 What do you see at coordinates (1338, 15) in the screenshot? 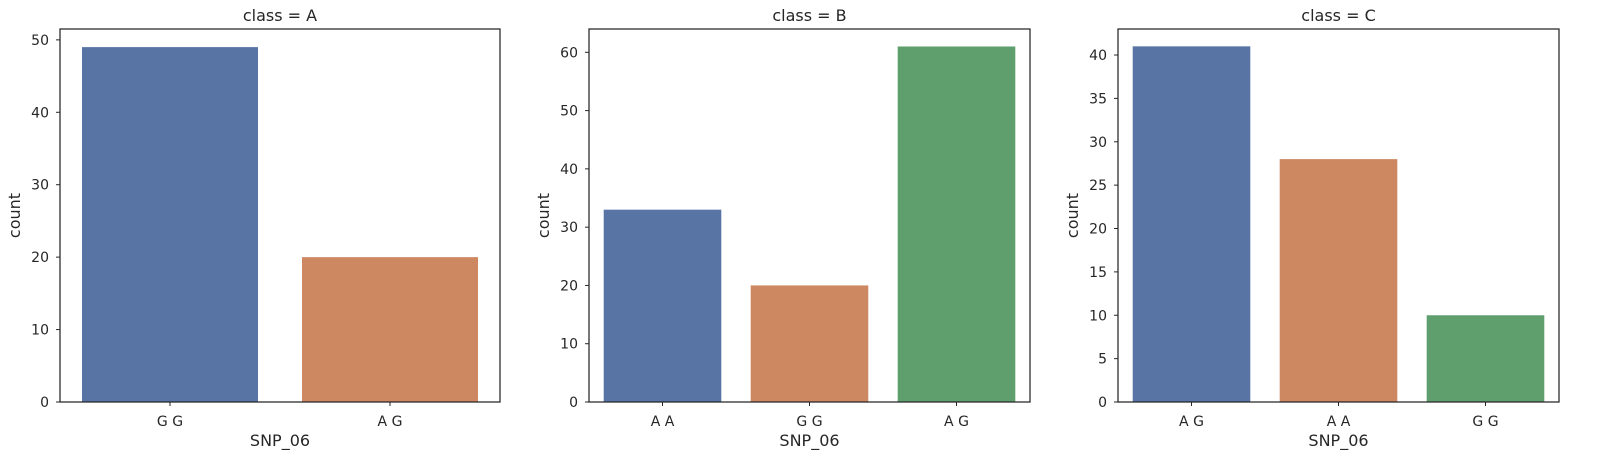
I see `panel-title: class = C` at bounding box center [1338, 15].